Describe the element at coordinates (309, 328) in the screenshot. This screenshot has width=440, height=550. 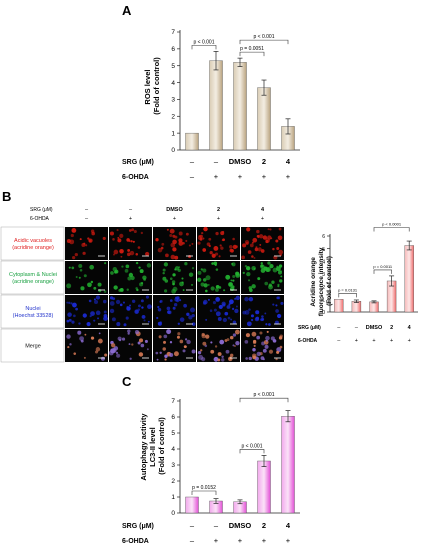
I see `panel-b-srg-label: SRG (μM)` at that location.